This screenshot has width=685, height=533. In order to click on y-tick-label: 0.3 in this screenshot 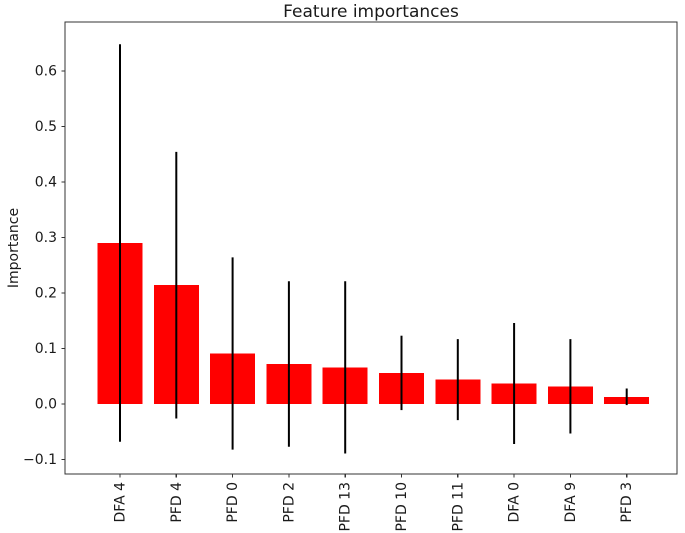, I will do `click(46, 238)`.